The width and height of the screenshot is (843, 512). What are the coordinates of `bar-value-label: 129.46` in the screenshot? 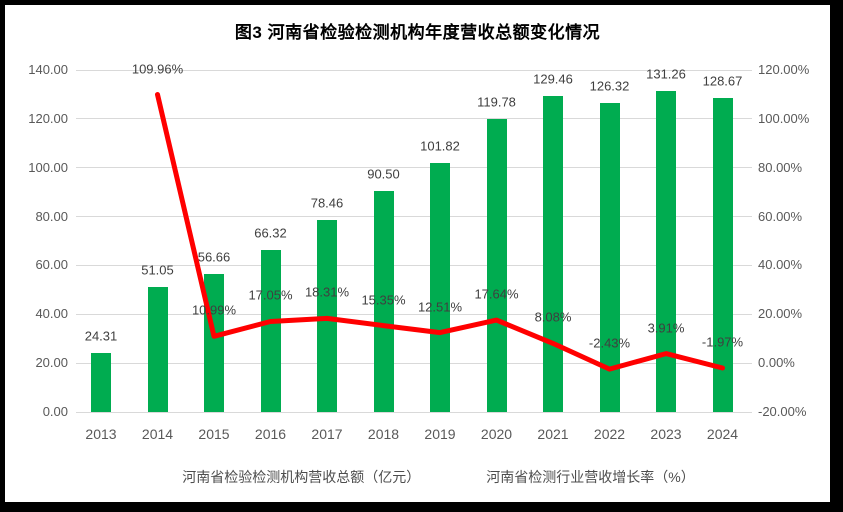 It's located at (553, 79).